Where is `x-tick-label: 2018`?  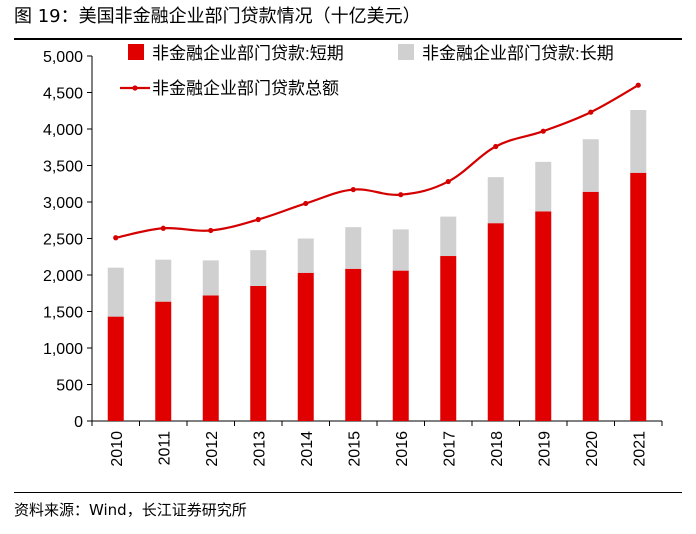 x-tick-label: 2018 is located at coordinates (497, 449).